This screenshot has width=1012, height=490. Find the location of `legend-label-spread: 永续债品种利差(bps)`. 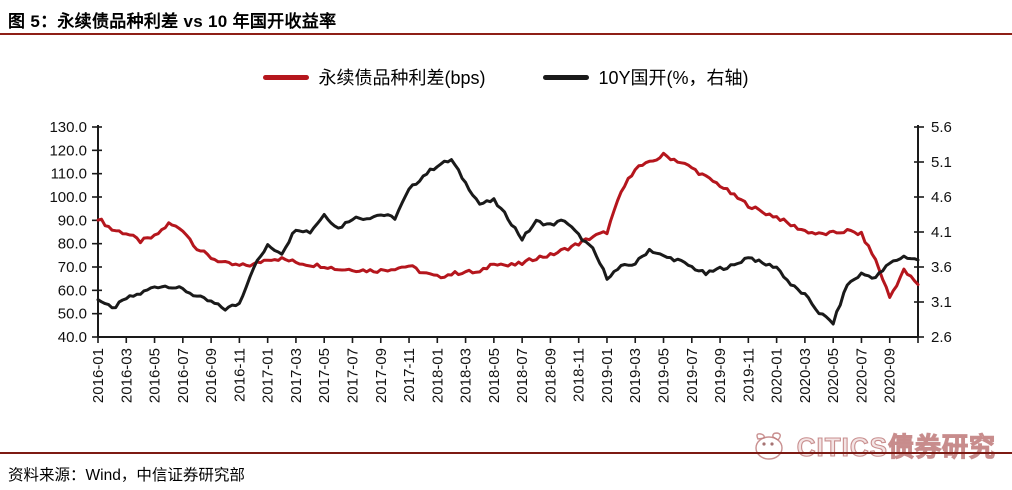

legend-label-spread: 永续债品种利差(bps) is located at coordinates (402, 78).